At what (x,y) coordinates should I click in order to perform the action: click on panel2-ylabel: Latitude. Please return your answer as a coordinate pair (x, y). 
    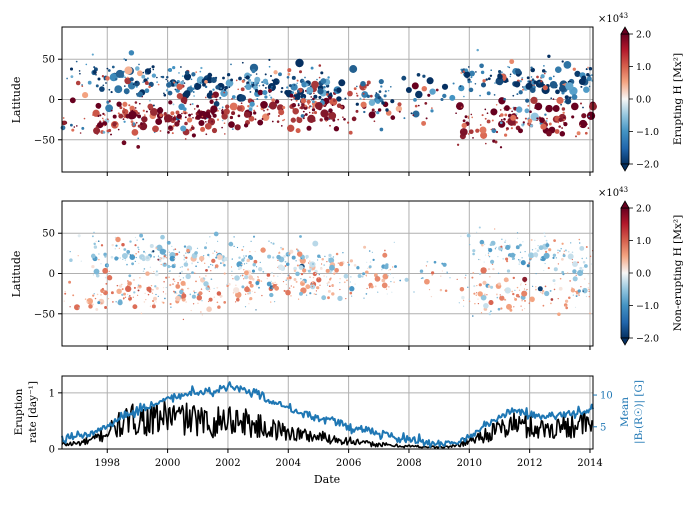
    Looking at the image, I should click on (16, 274).